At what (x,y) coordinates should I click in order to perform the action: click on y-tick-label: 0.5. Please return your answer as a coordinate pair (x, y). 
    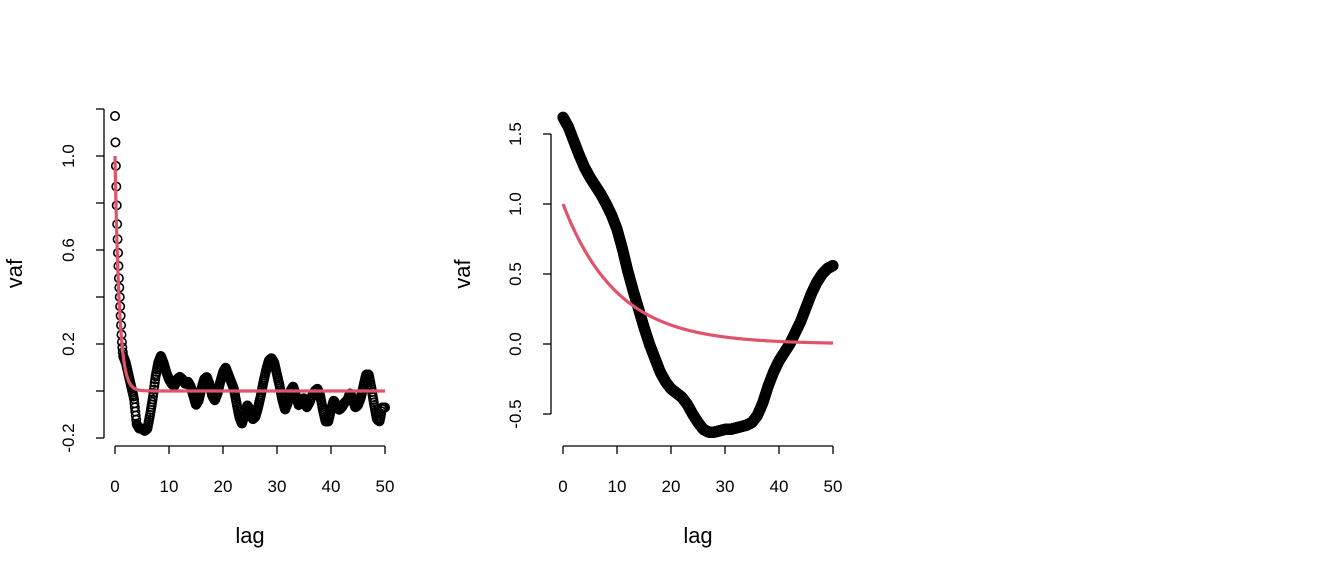
    Looking at the image, I should click on (515, 274).